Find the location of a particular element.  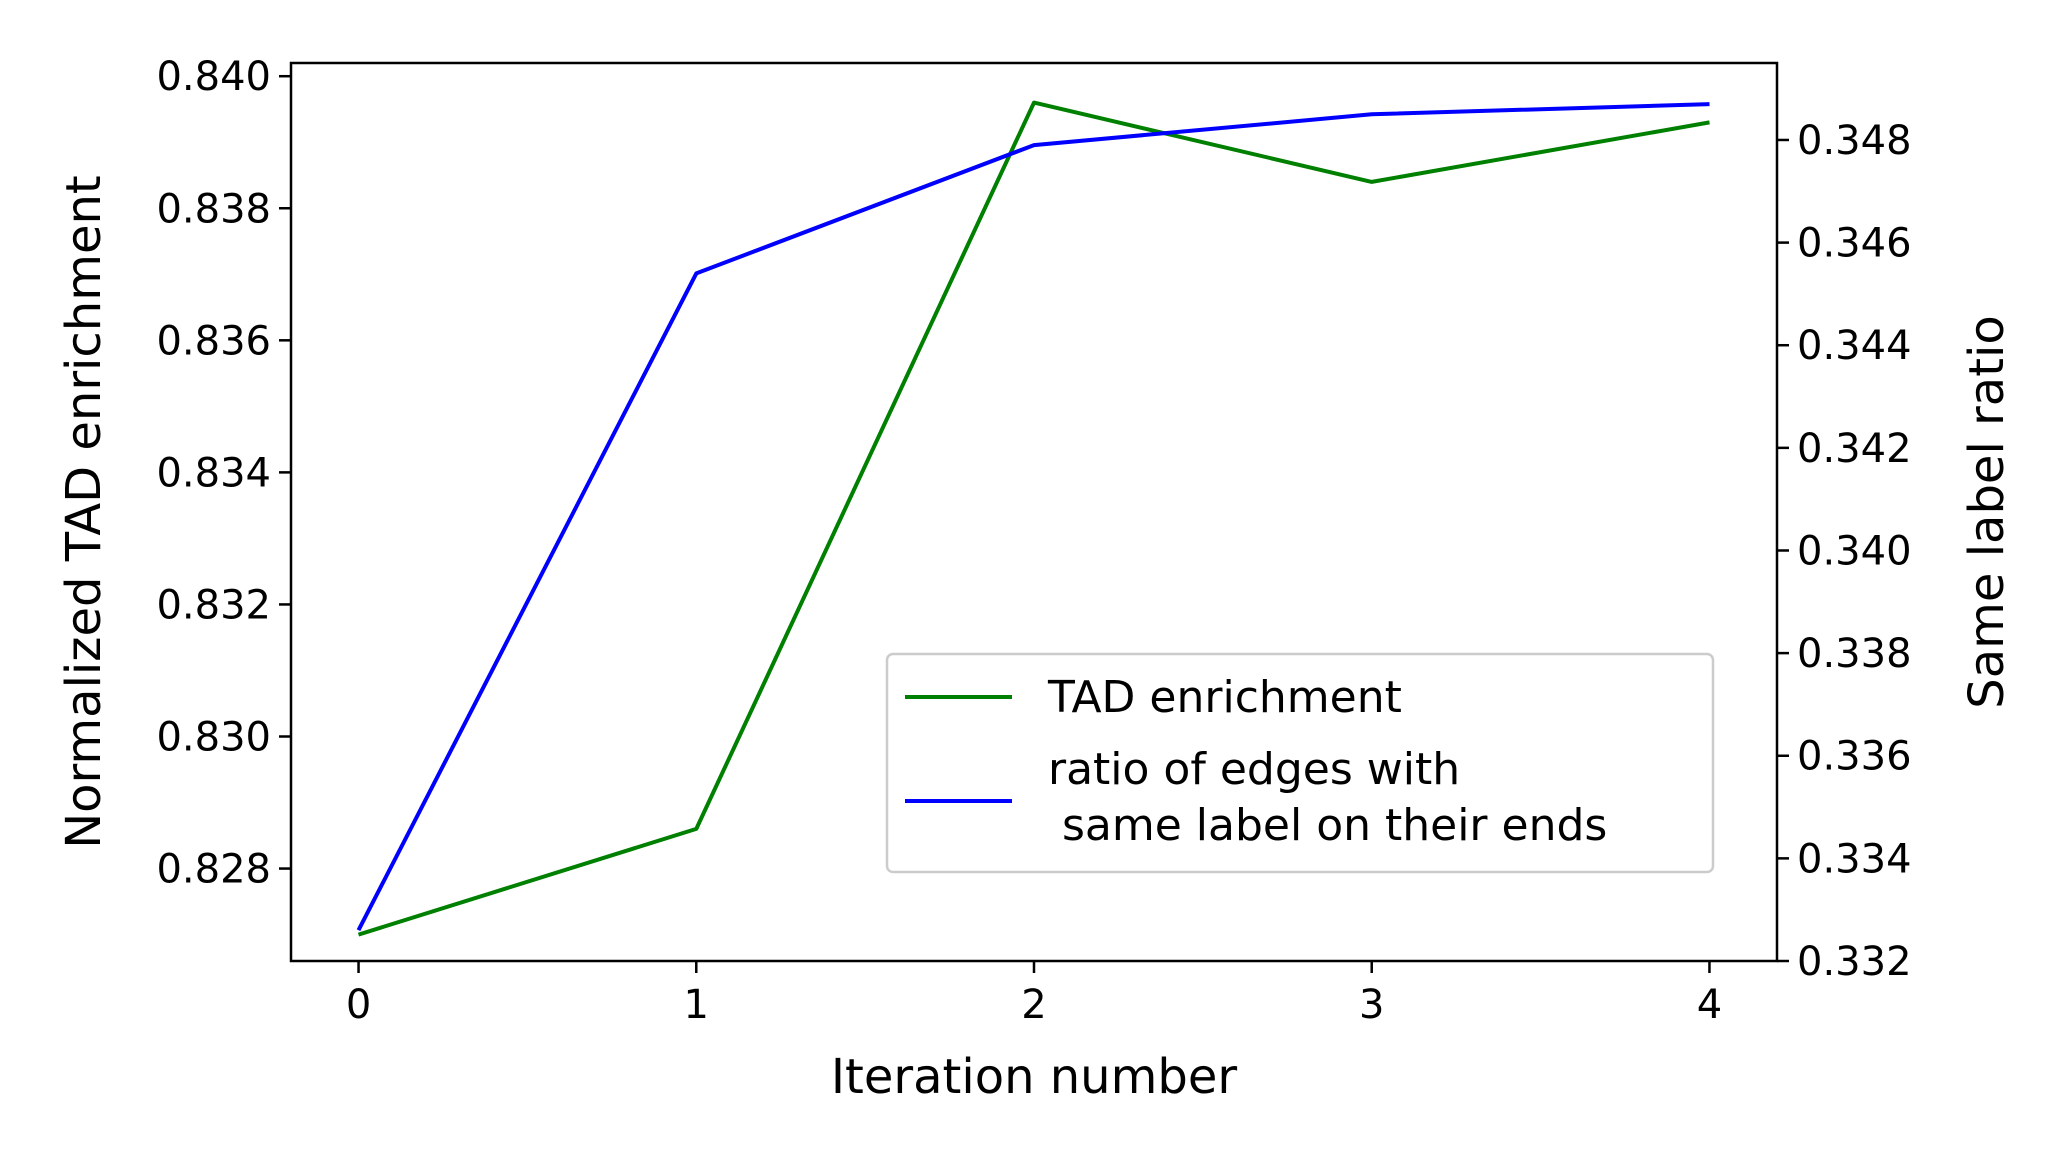

legend-label-tad-enrichment: TAD enrichment is located at coordinates (1224, 697).